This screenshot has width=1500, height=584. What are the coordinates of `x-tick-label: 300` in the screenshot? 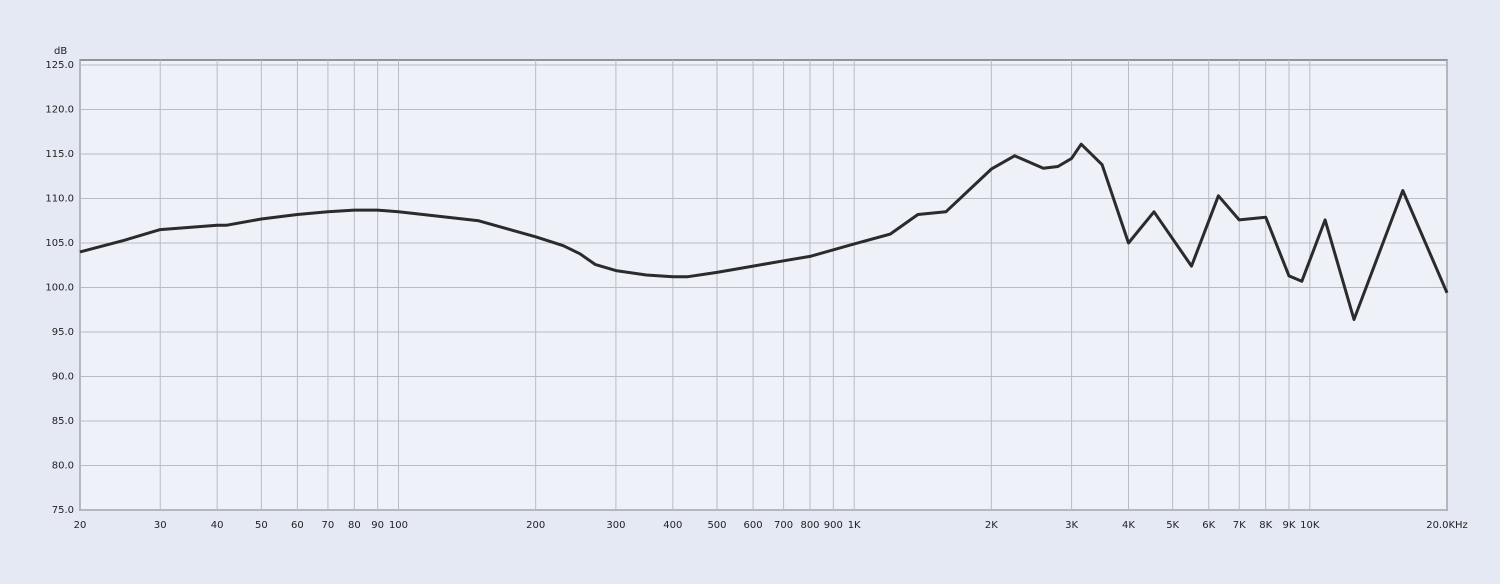 It's located at (615, 525).